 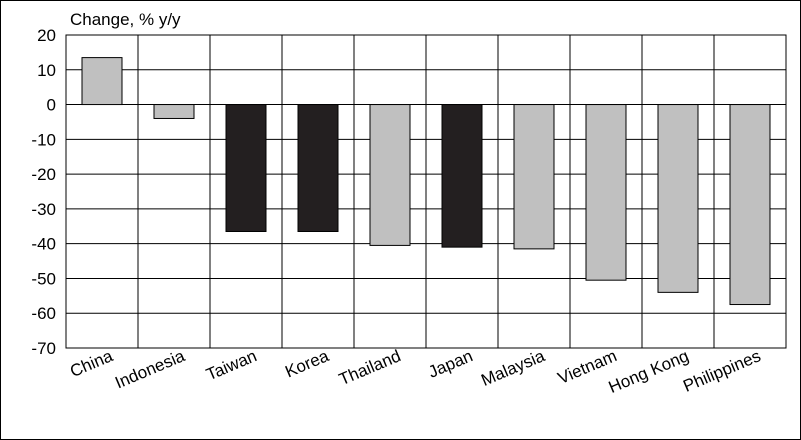 I want to click on bar-thailand, so click(x=390, y=175).